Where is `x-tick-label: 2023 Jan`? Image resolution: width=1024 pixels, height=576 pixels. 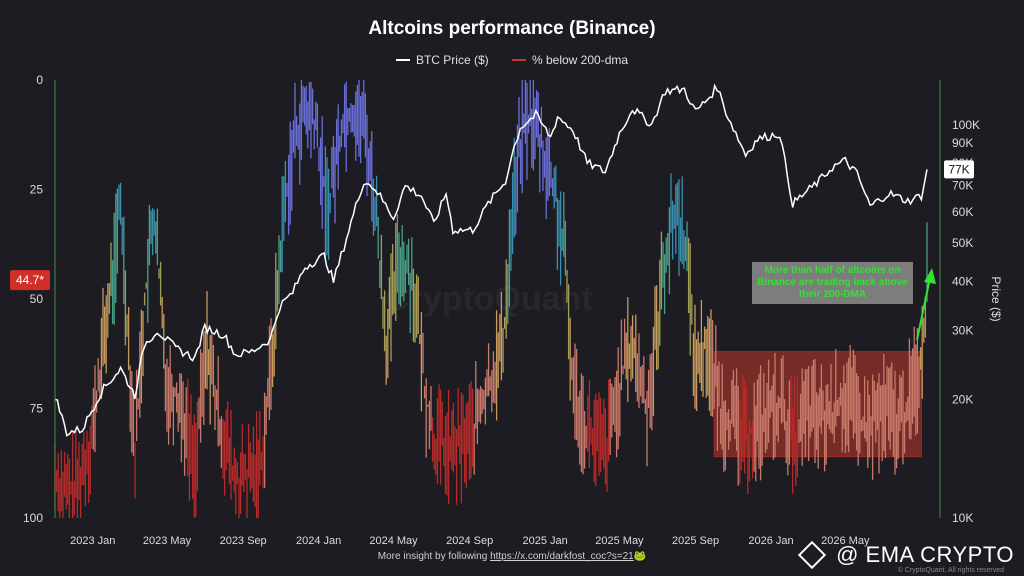
x-tick-label: 2023 Jan is located at coordinates (92, 541).